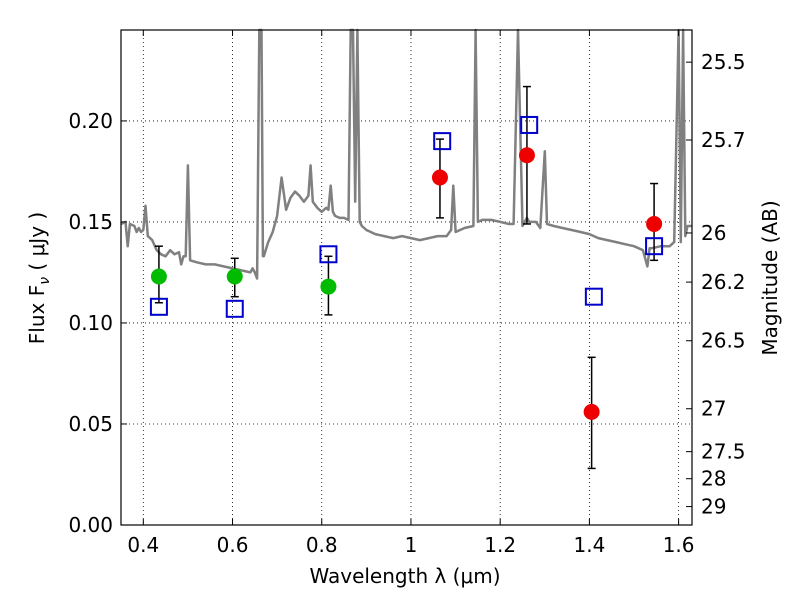 Image resolution: width=800 pixels, height=600 pixels. I want to click on y-tick-label: 0.00, so click(90, 525).